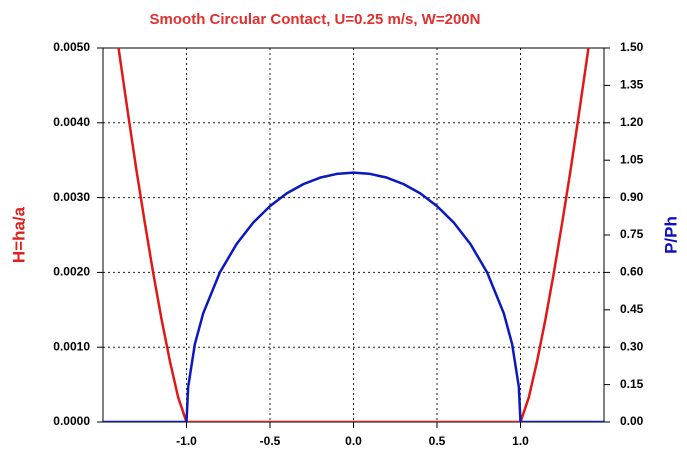  What do you see at coordinates (437, 441) in the screenshot?
I see `x-tick-label: 0.5` at bounding box center [437, 441].